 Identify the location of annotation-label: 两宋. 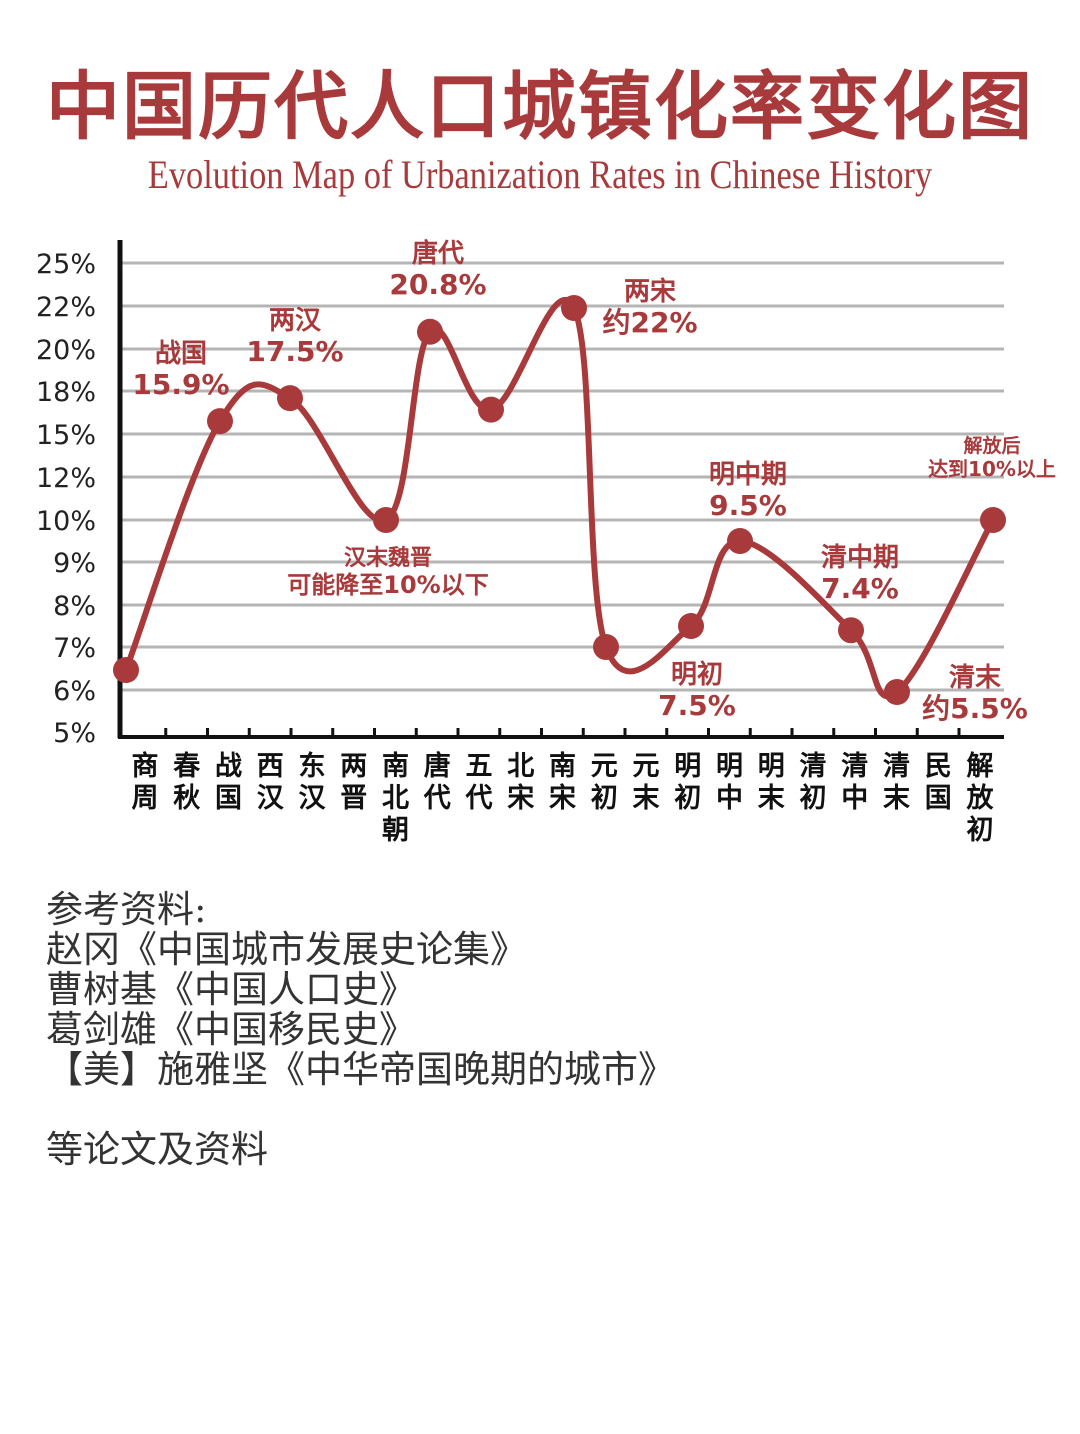
(650, 292).